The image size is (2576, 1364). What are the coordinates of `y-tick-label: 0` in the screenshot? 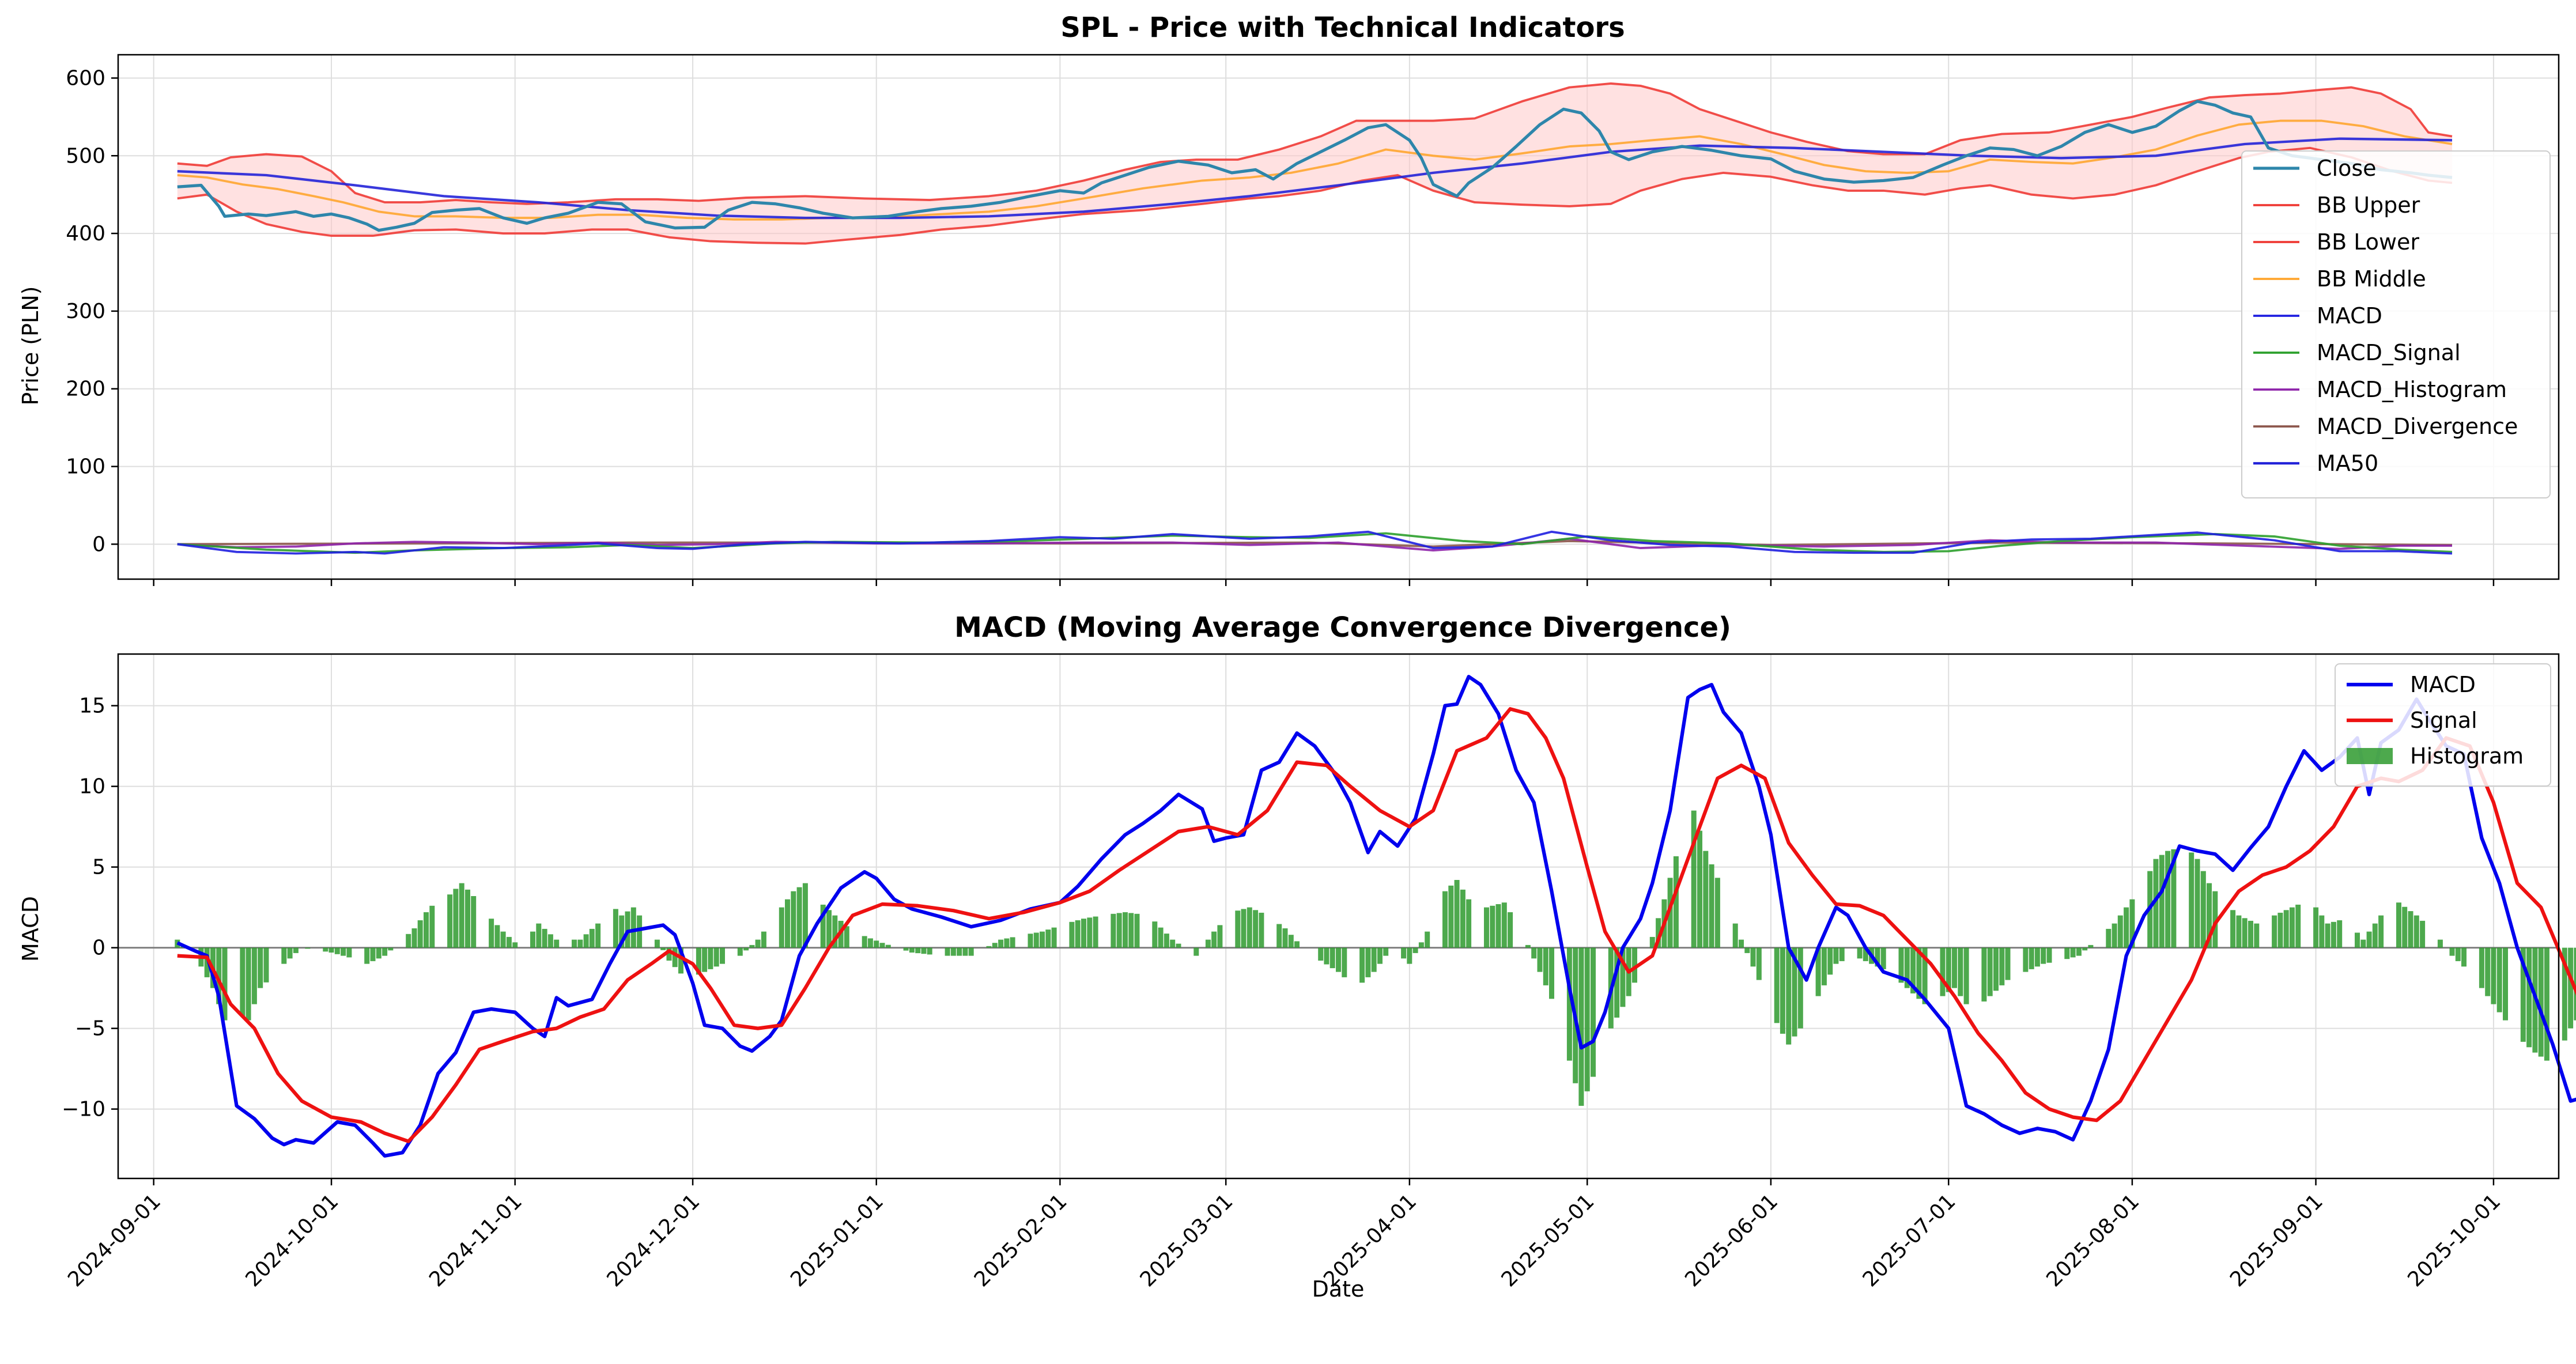 It's located at (98, 544).